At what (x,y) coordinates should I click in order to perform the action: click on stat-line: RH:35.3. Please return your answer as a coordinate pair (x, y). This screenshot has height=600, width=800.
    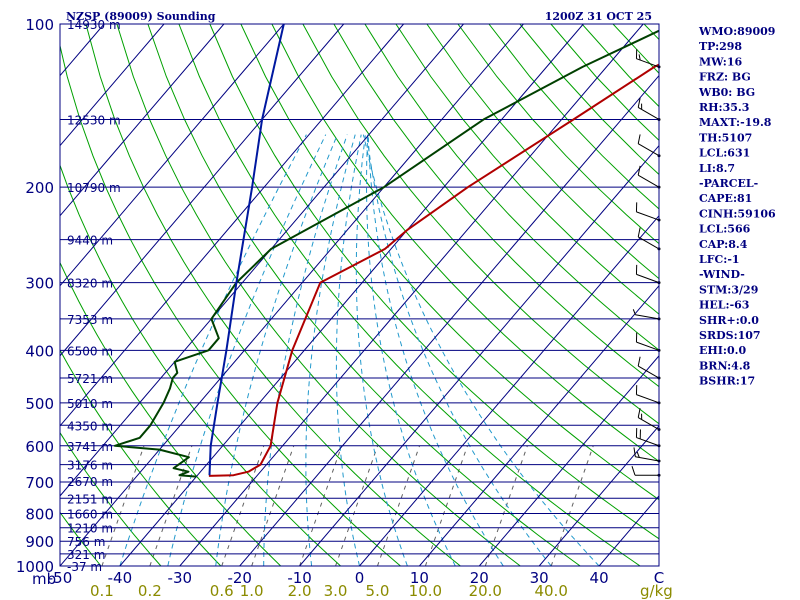
    Looking at the image, I should click on (724, 107).